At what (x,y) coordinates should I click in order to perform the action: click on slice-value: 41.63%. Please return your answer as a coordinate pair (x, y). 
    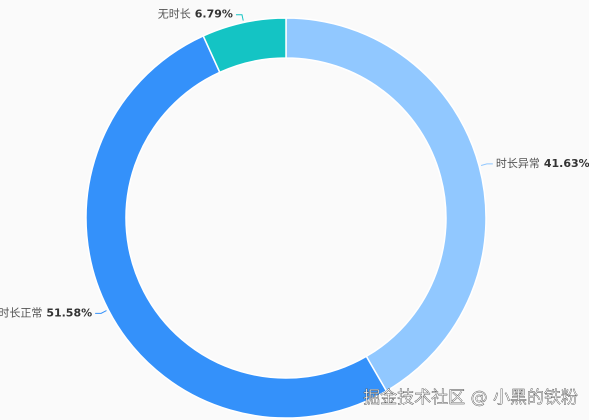
    Looking at the image, I should click on (566, 163).